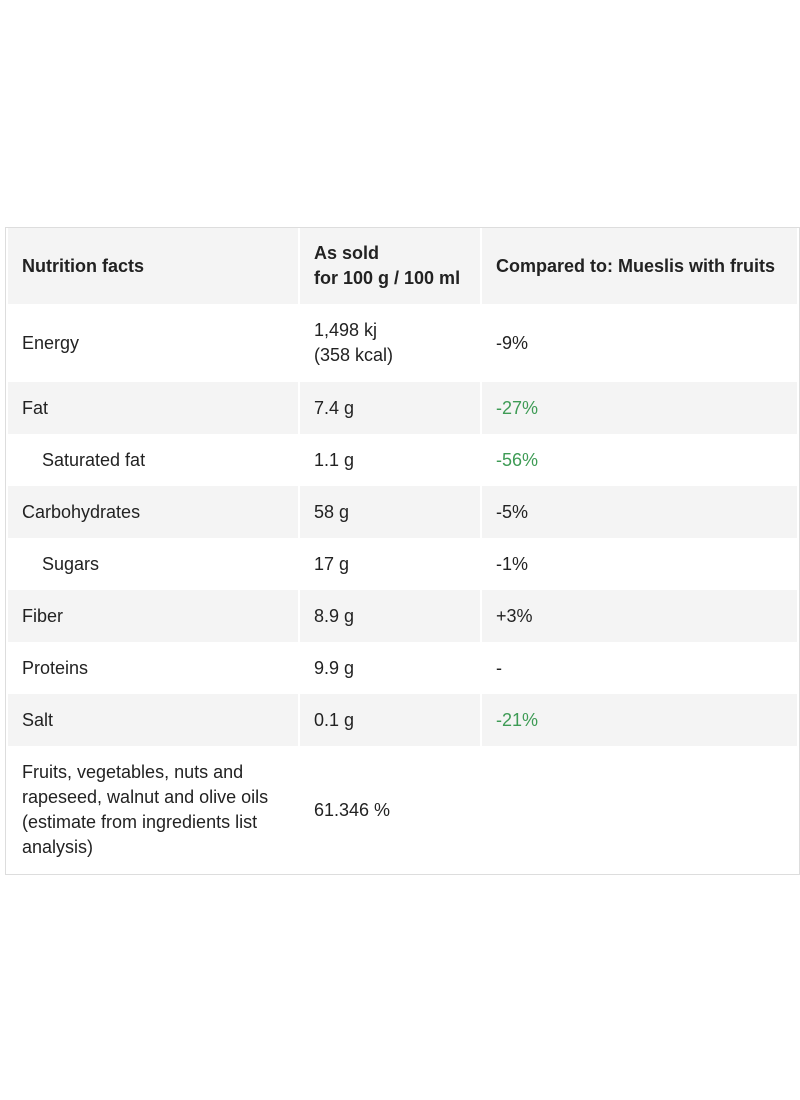 The image size is (800, 1100). Describe the element at coordinates (512, 563) in the screenshot. I see `compare-cell: -1%` at that location.